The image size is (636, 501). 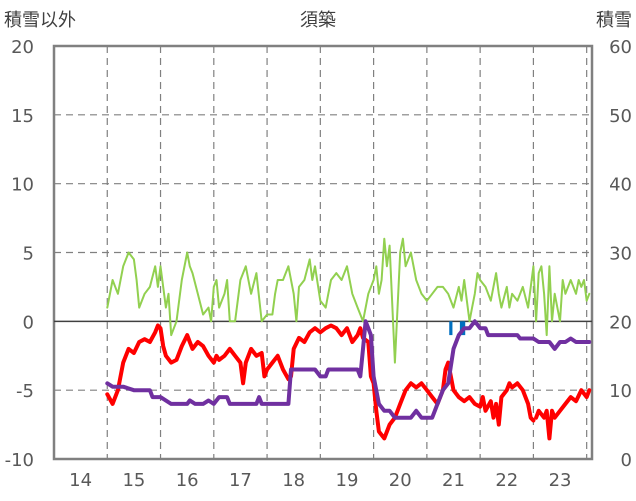 I want to click on chart-title: 須築, so click(x=318, y=20).